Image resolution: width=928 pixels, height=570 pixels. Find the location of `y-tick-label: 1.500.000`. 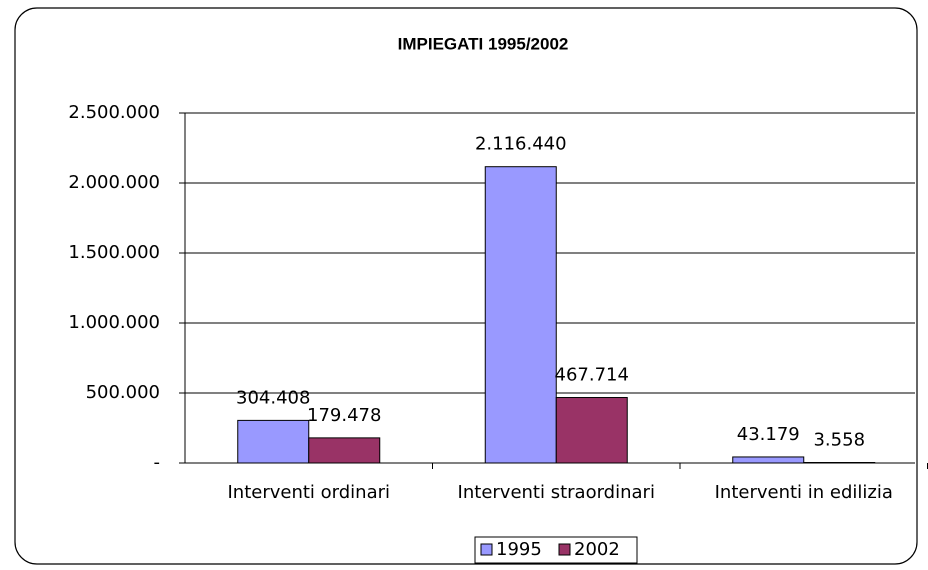

y-tick-label: 1.500.000 is located at coordinates (114, 252).